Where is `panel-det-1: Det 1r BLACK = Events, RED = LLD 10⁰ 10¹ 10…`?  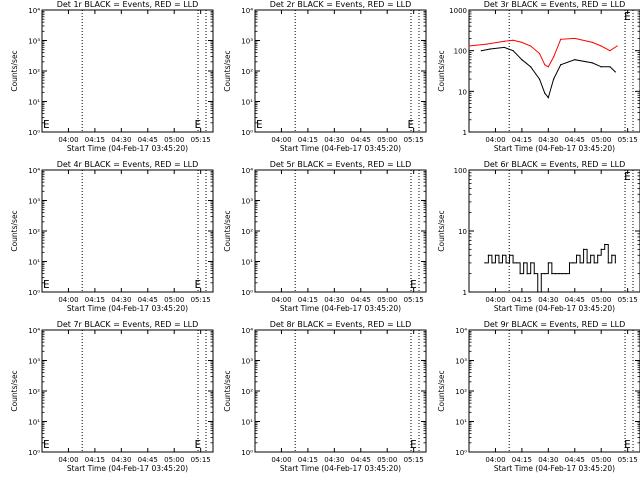 panel-det-1: Det 1r BLACK = Events, RED = LLD 10⁰ 10¹ 10… is located at coordinates (112, 76).